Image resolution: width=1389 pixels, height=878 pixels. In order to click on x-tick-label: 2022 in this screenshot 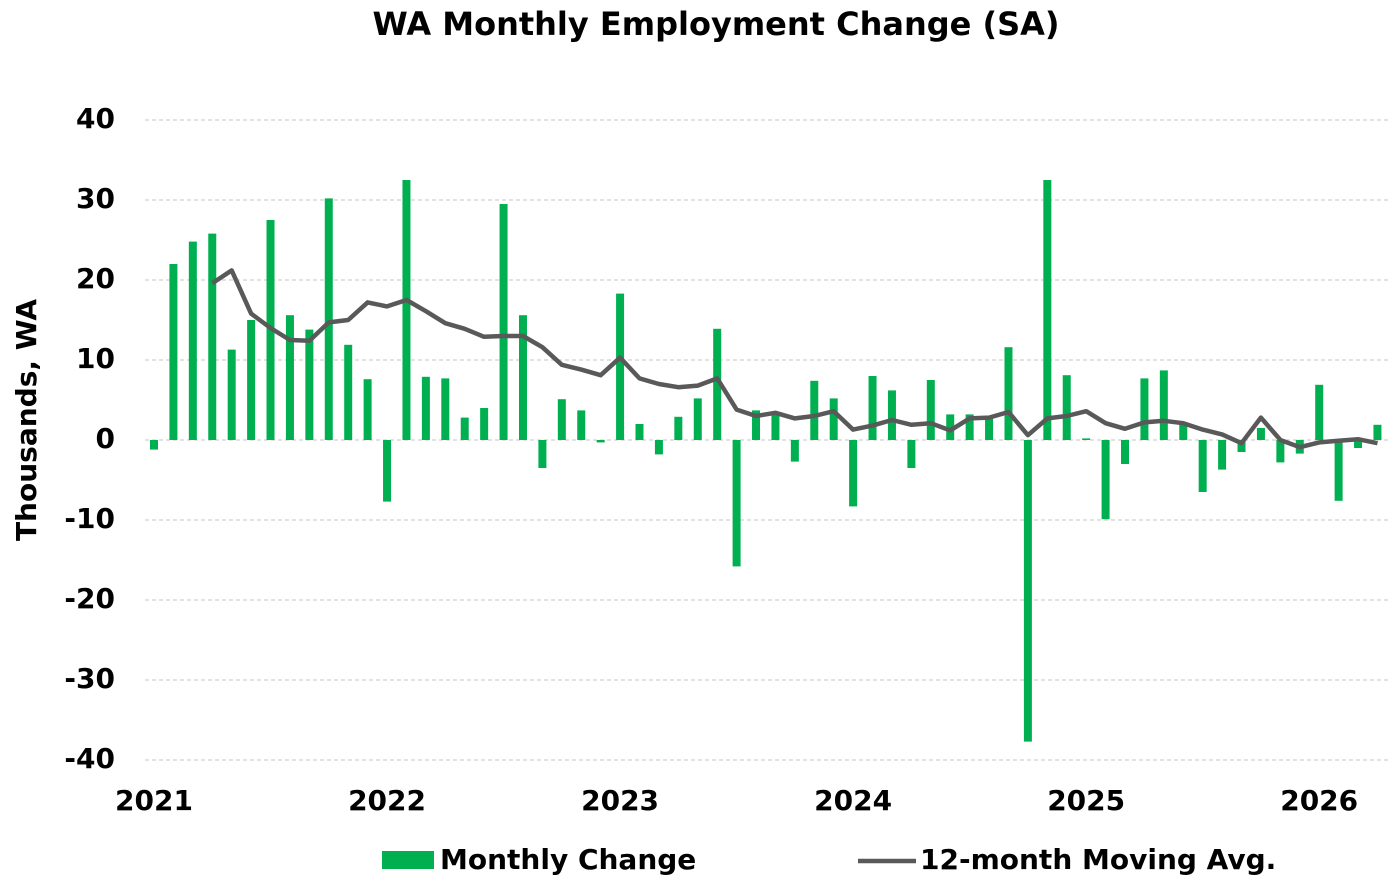, I will do `click(387, 800)`.